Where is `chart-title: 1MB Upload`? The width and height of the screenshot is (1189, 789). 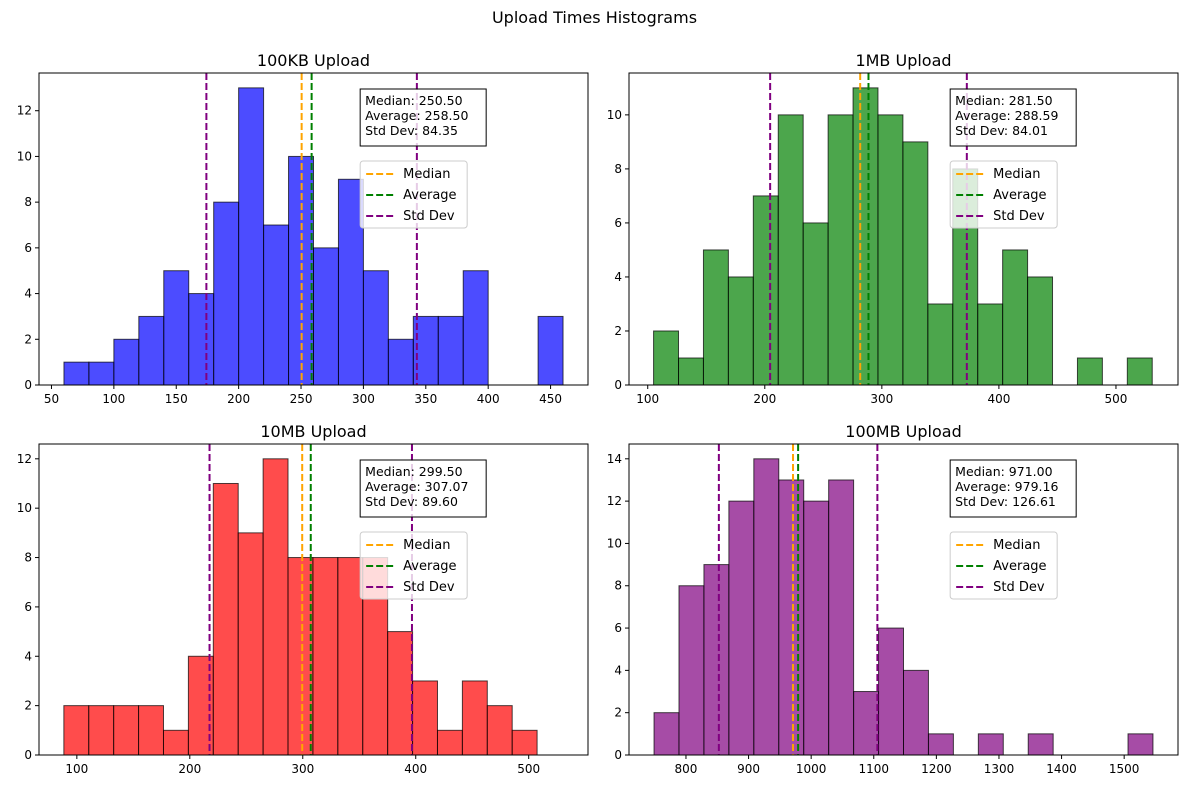 chart-title: 1MB Upload is located at coordinates (903, 60).